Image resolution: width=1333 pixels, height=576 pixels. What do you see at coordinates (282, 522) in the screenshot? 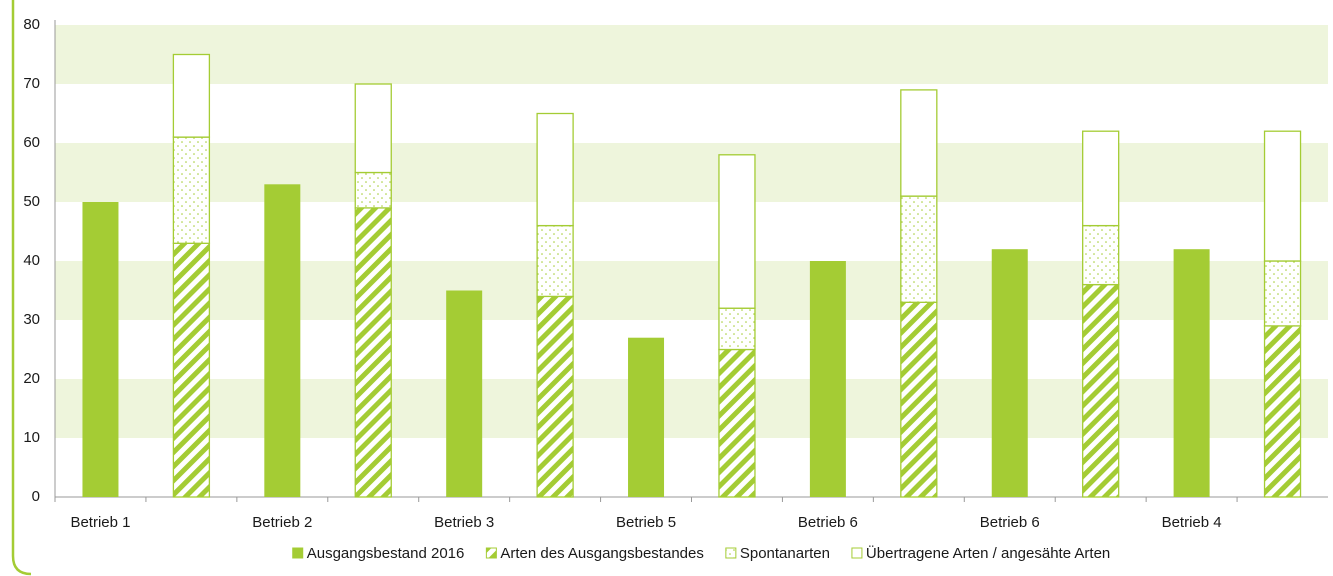
I see `x-tick-label: Betrieb 2` at bounding box center [282, 522].